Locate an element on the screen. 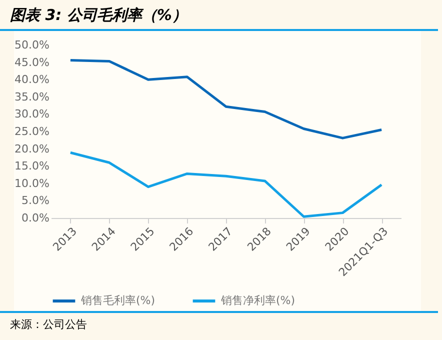  legend-label: 销售毛利率(%) is located at coordinates (118, 300).